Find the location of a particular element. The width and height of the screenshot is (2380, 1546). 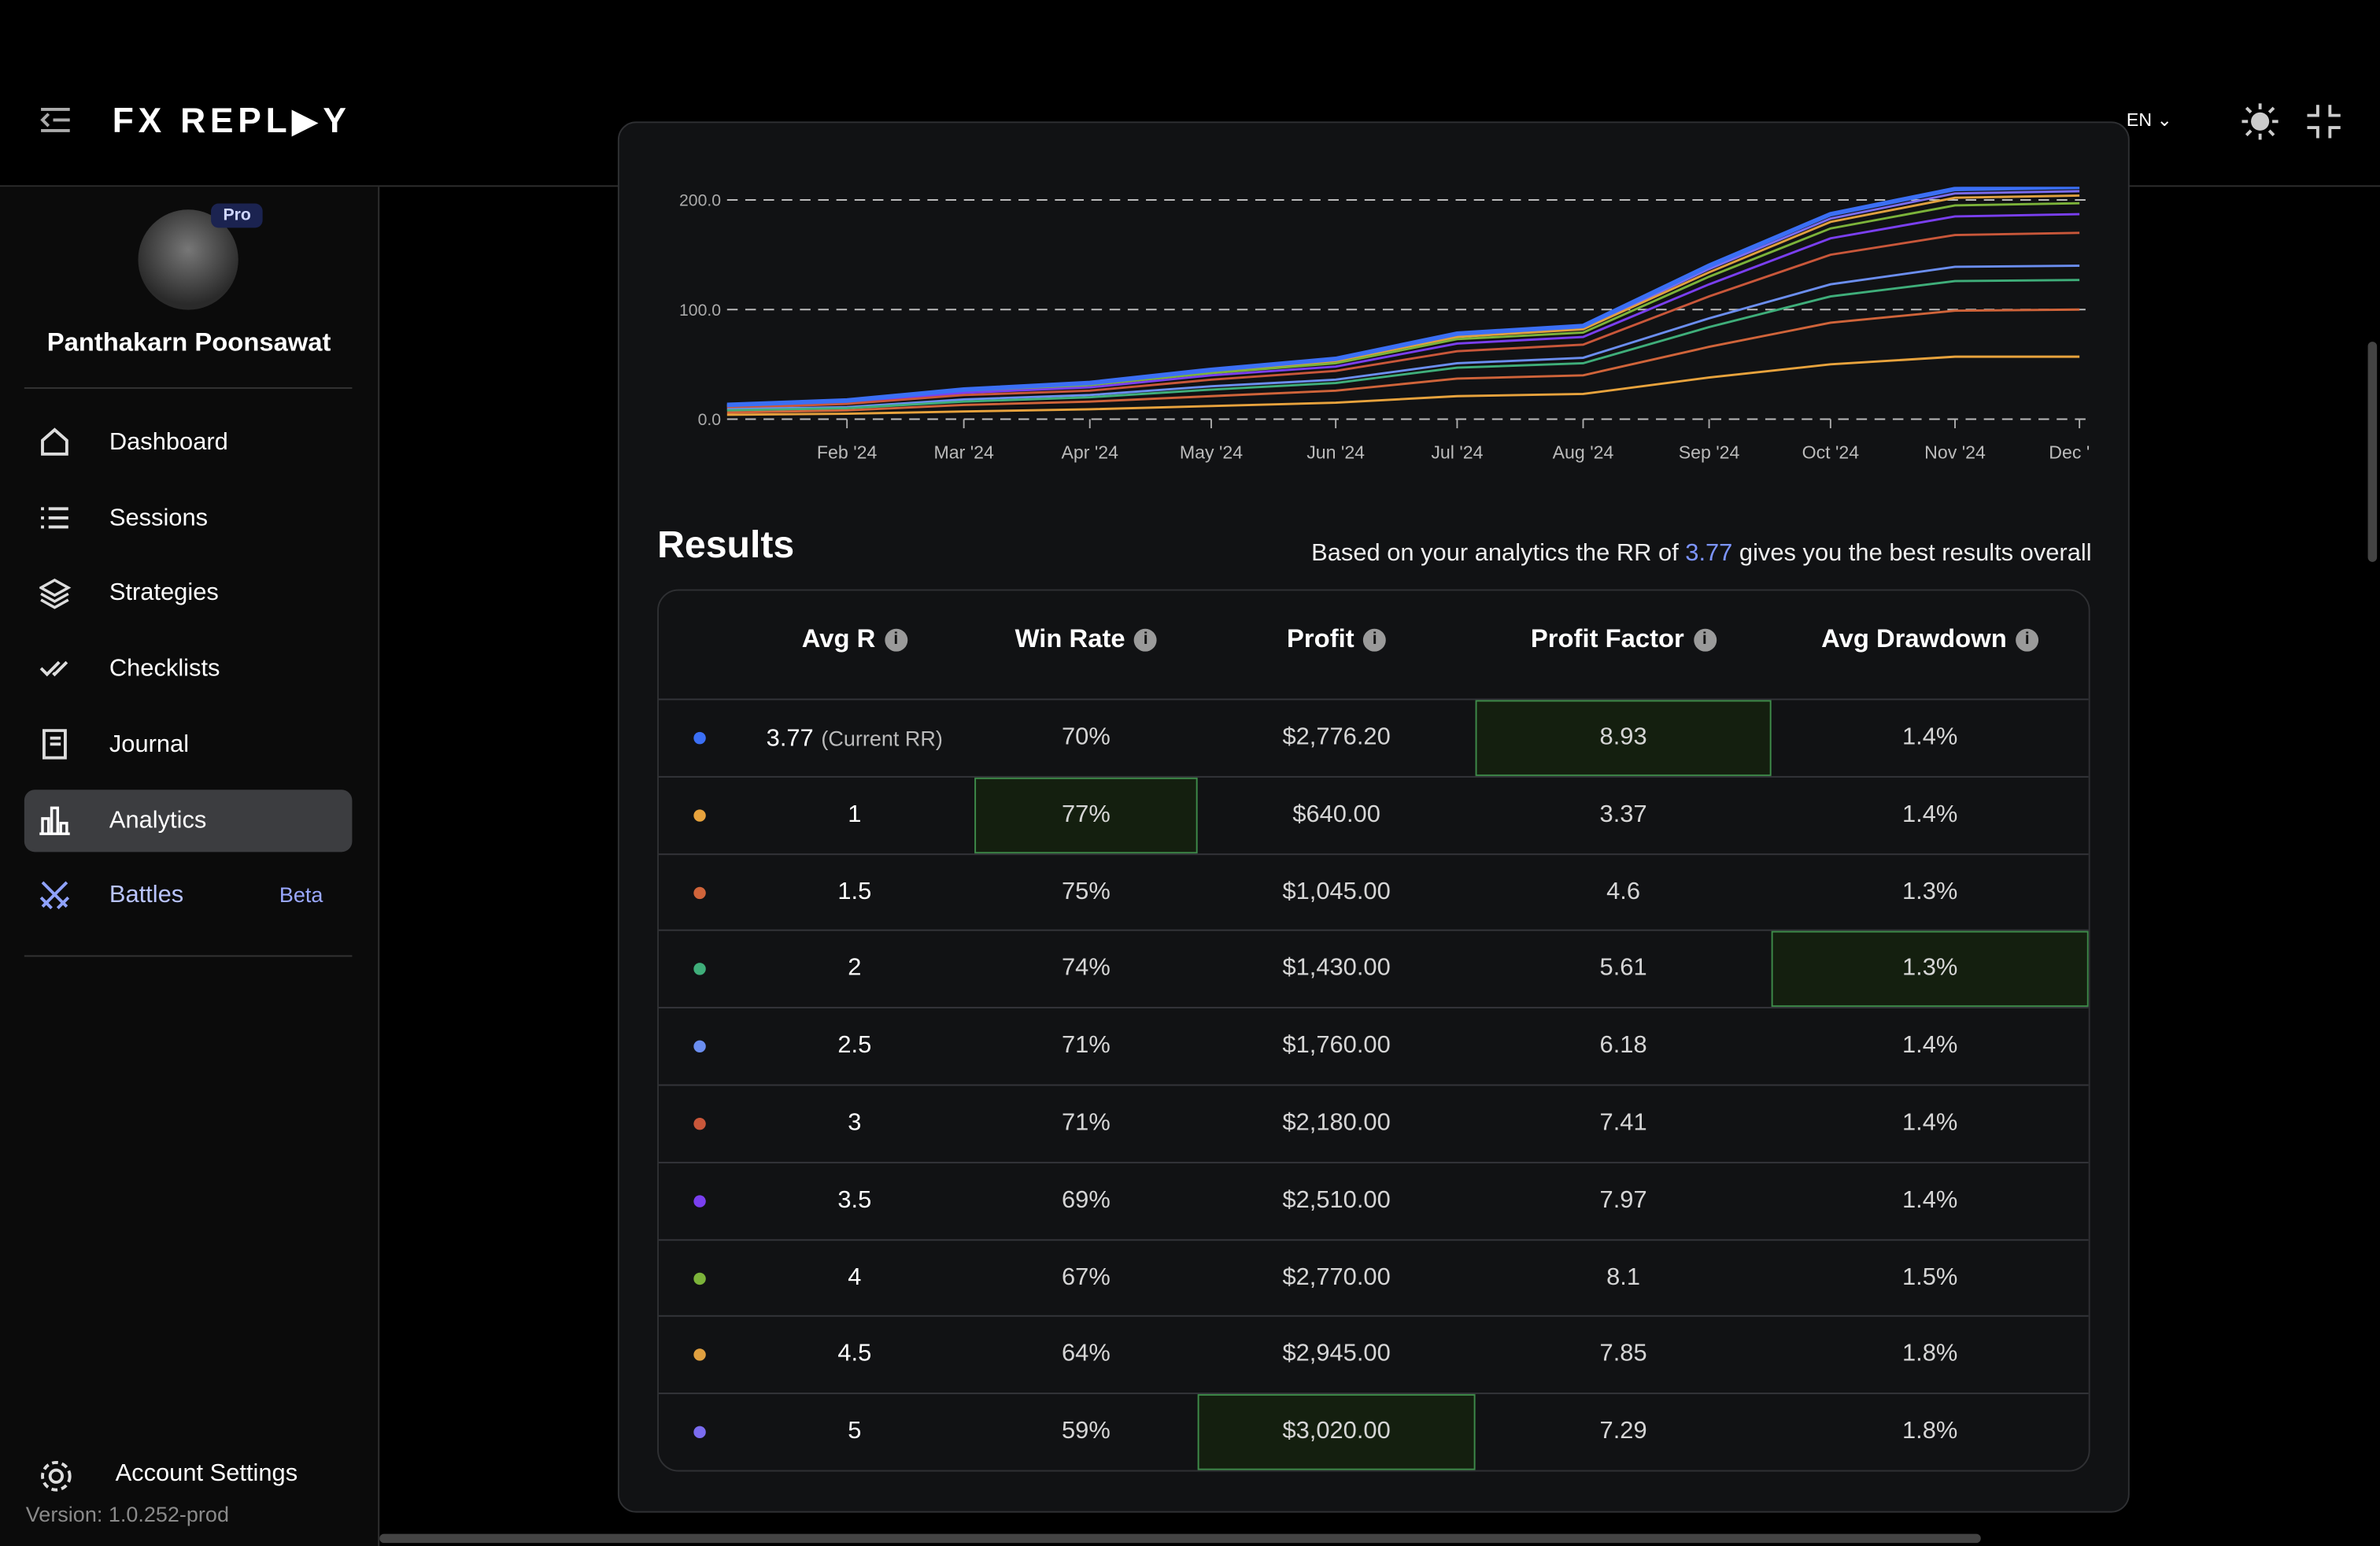

cell: 69% is located at coordinates (1085, 1200).